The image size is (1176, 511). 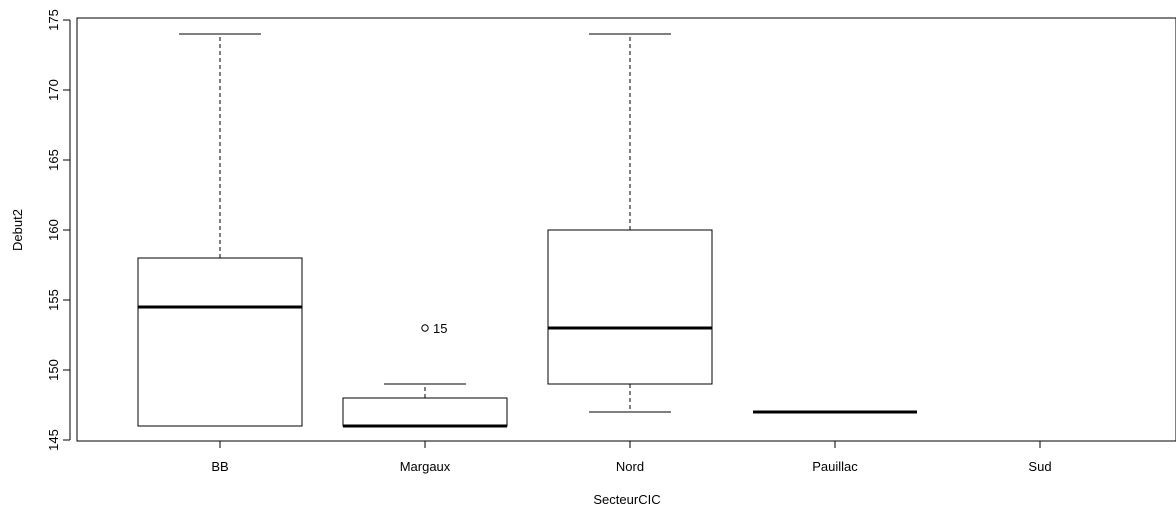 What do you see at coordinates (1039, 466) in the screenshot?
I see `x-tick-label: Sud` at bounding box center [1039, 466].